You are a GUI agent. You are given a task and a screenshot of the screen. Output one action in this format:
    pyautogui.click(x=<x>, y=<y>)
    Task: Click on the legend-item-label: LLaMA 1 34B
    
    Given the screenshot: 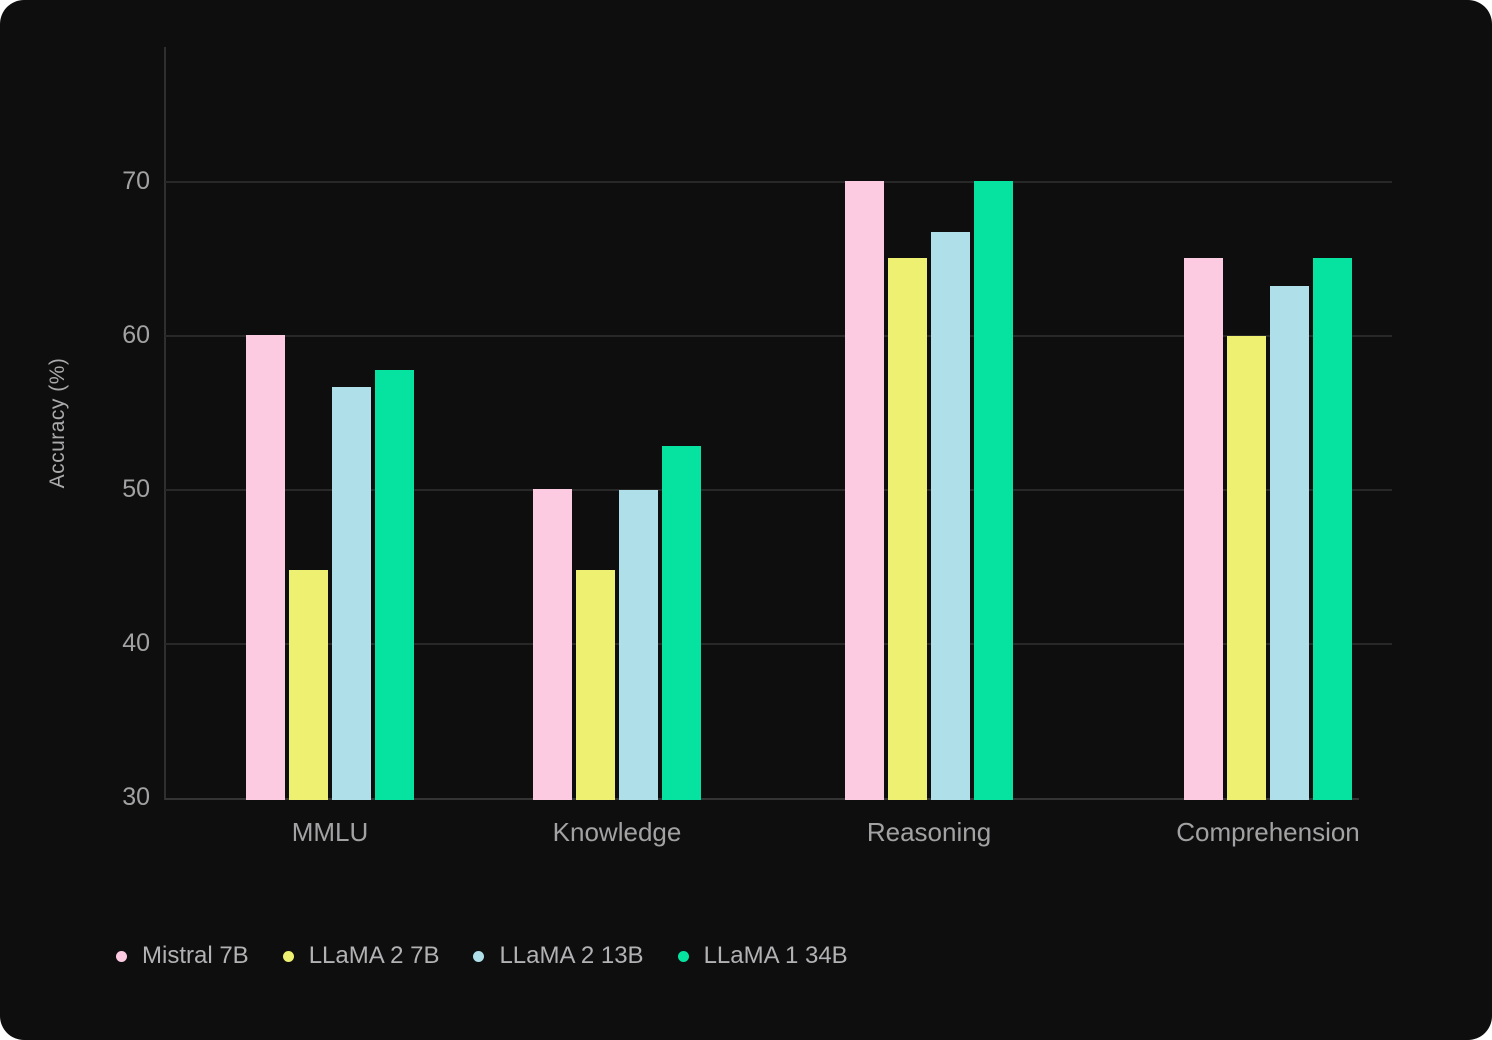 What is the action you would take?
    pyautogui.click(x=775, y=955)
    